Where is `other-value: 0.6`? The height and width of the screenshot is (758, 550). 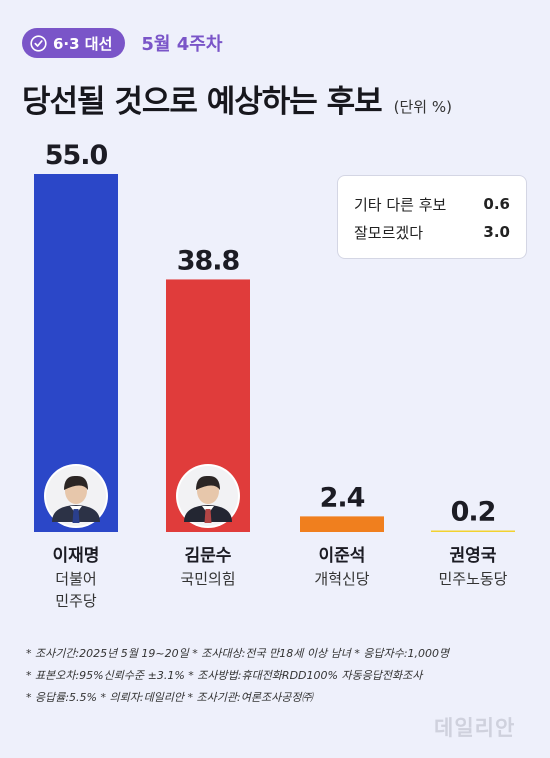 other-value: 0.6 is located at coordinates (496, 204).